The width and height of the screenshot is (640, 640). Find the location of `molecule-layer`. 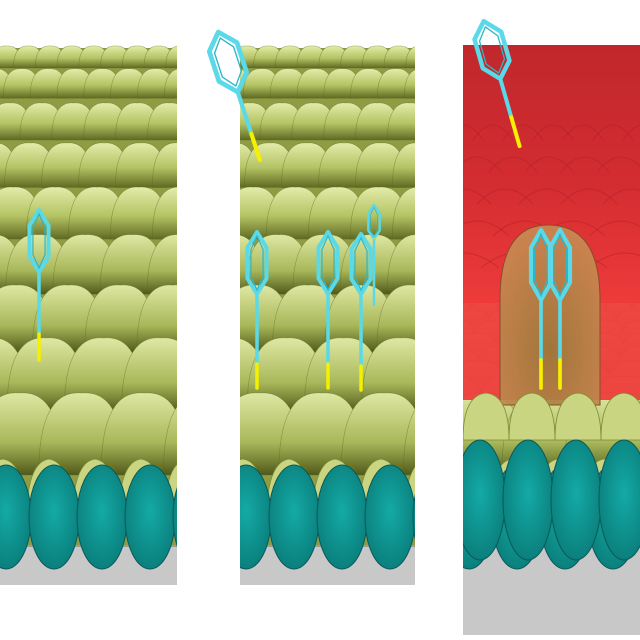

molecule-layer is located at coordinates (364, 90).